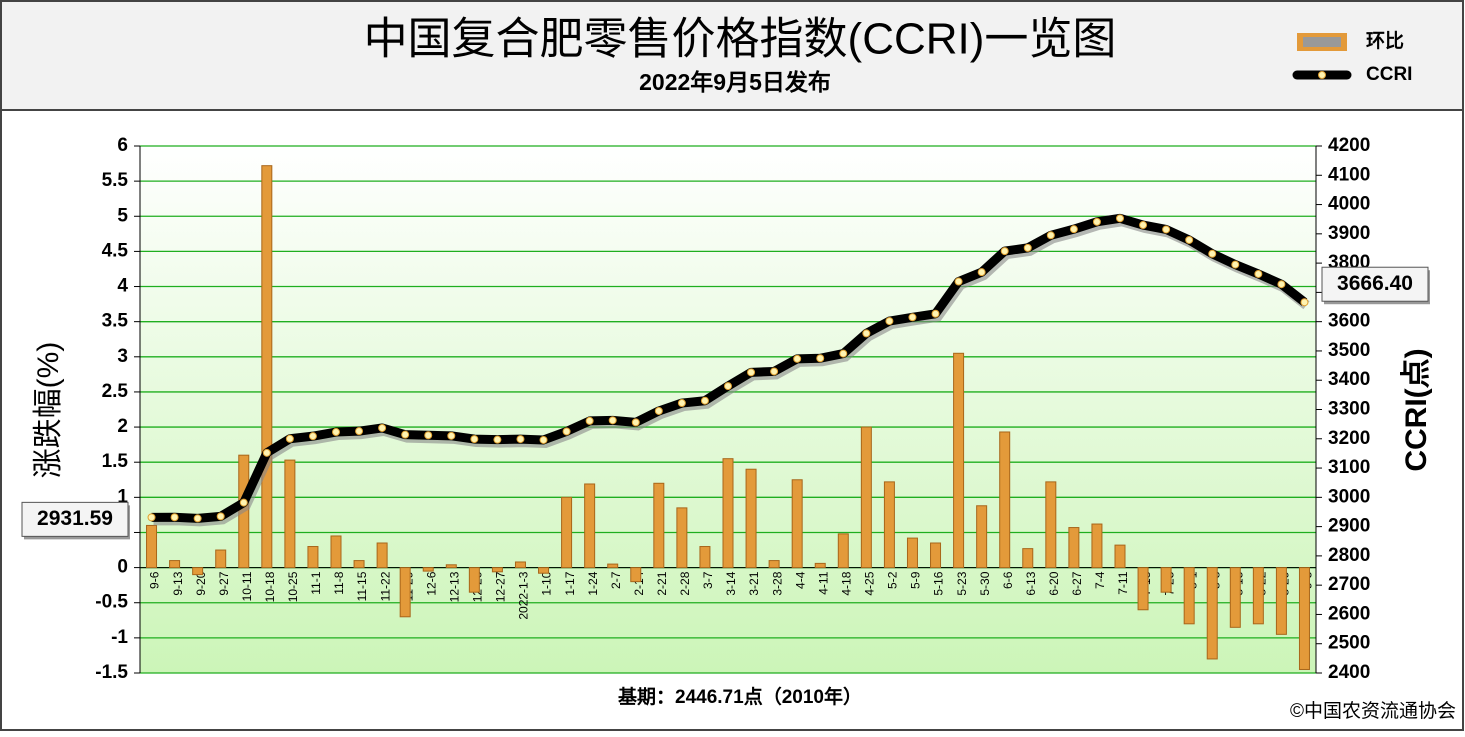 The width and height of the screenshot is (1465, 737). I want to click on y2-tick-label: 2700, so click(1349, 584).